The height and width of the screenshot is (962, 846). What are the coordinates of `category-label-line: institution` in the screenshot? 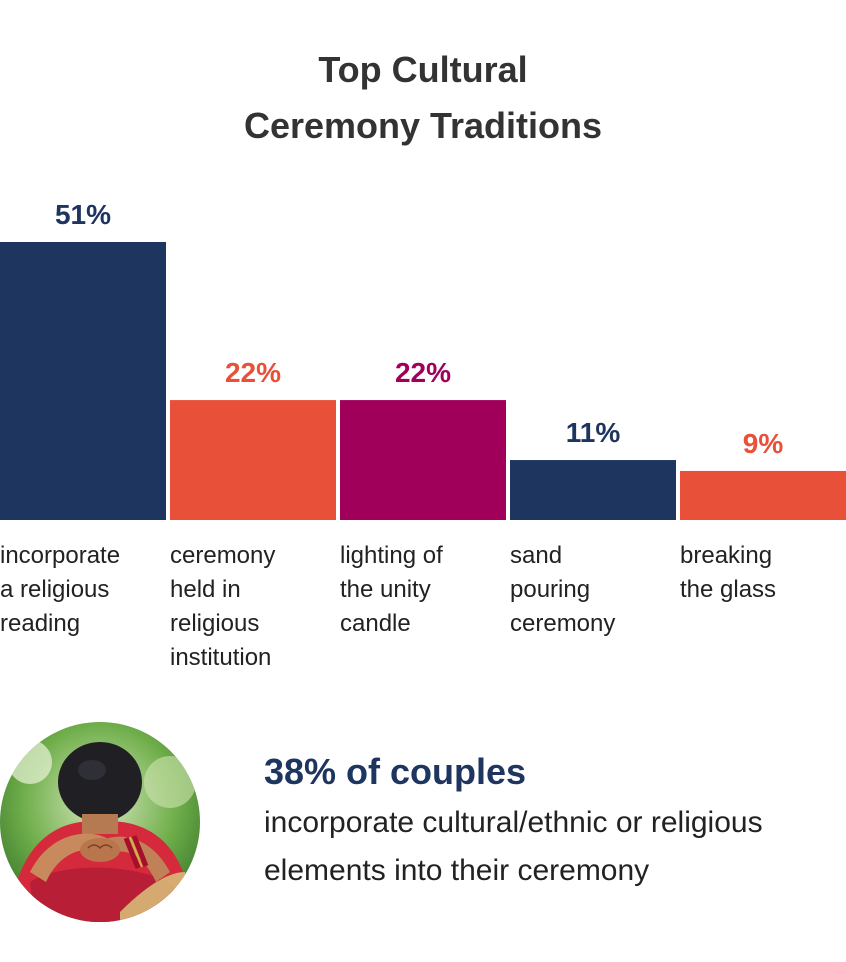 It's located at (221, 657).